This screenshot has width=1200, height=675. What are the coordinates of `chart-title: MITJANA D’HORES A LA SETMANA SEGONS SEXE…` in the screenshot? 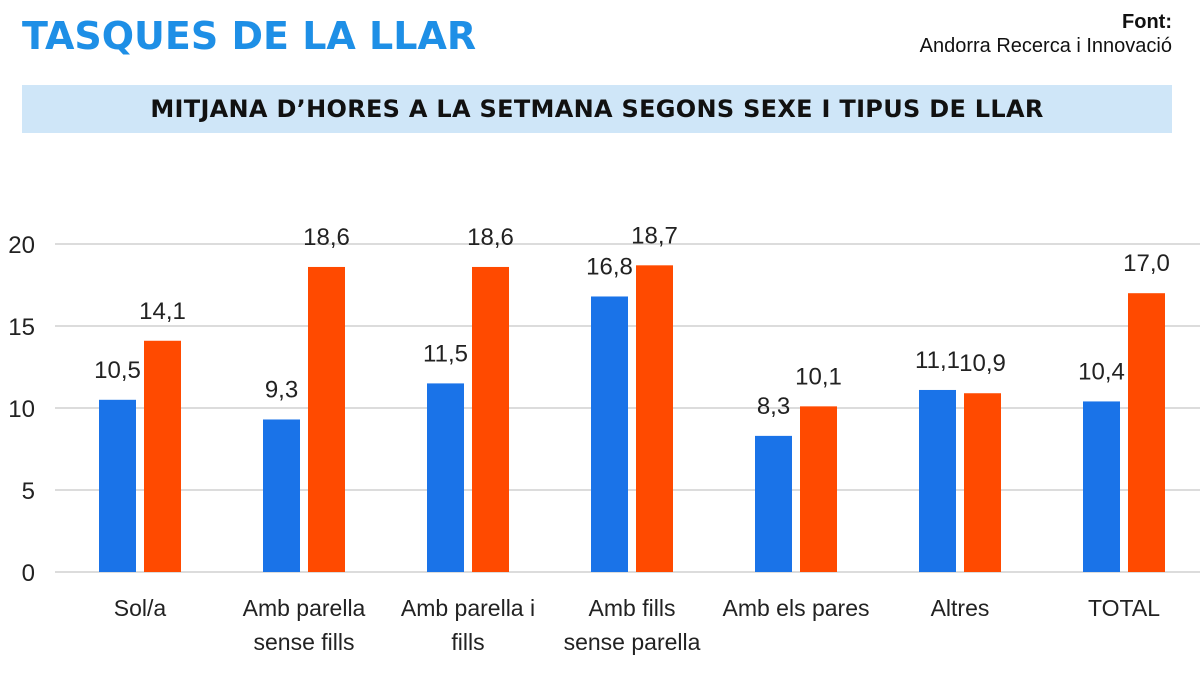 It's located at (597, 109).